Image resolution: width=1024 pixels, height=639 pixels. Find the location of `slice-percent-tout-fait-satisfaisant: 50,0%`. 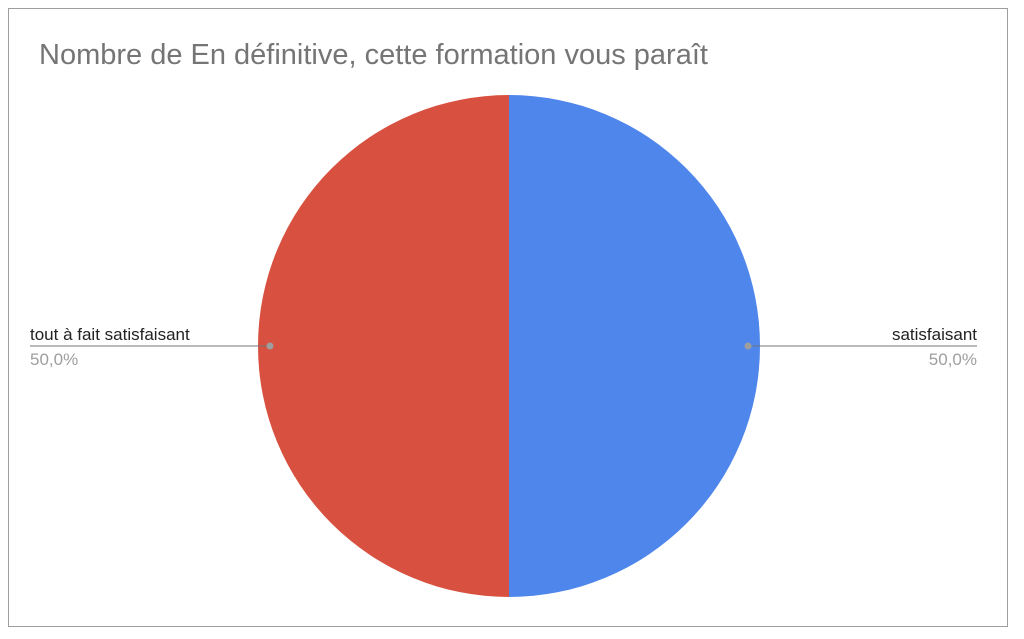

slice-percent-tout-fait-satisfaisant: 50,0% is located at coordinates (54, 359).